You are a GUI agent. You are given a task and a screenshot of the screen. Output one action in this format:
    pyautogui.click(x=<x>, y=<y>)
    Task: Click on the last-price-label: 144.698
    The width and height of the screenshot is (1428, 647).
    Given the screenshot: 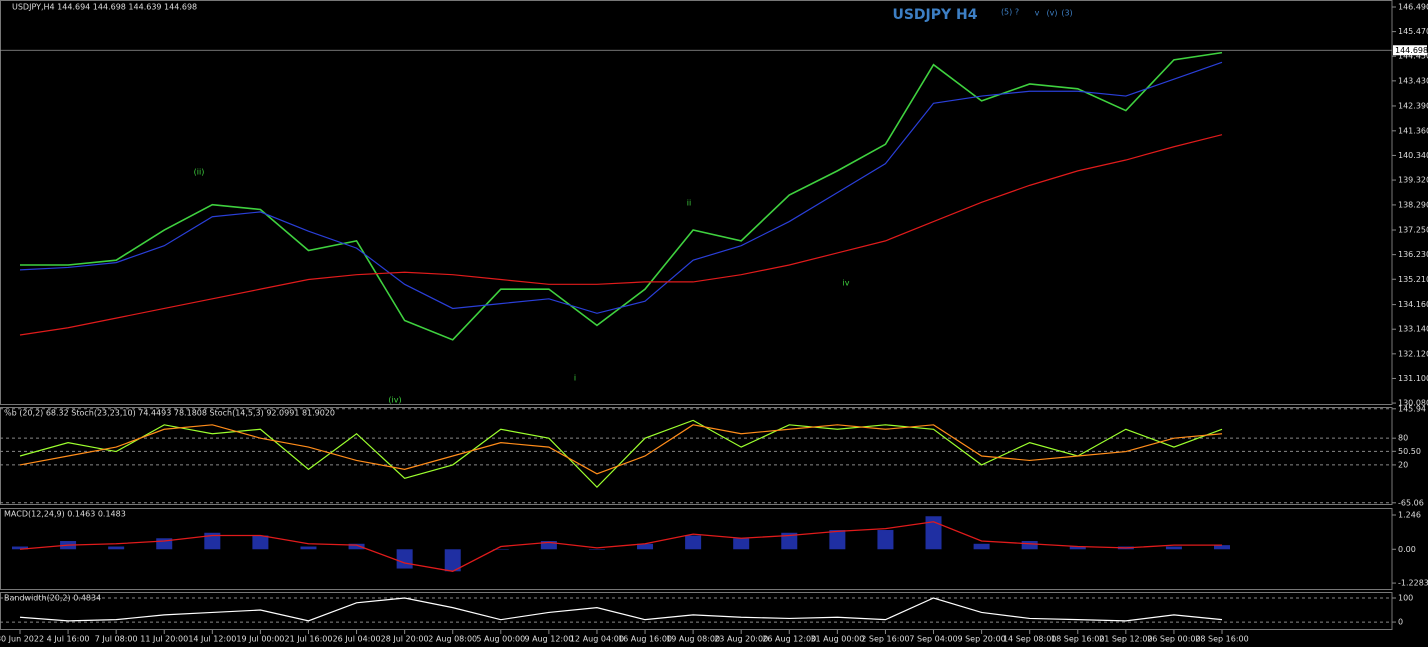 What is the action you would take?
    pyautogui.click(x=1411, y=50)
    